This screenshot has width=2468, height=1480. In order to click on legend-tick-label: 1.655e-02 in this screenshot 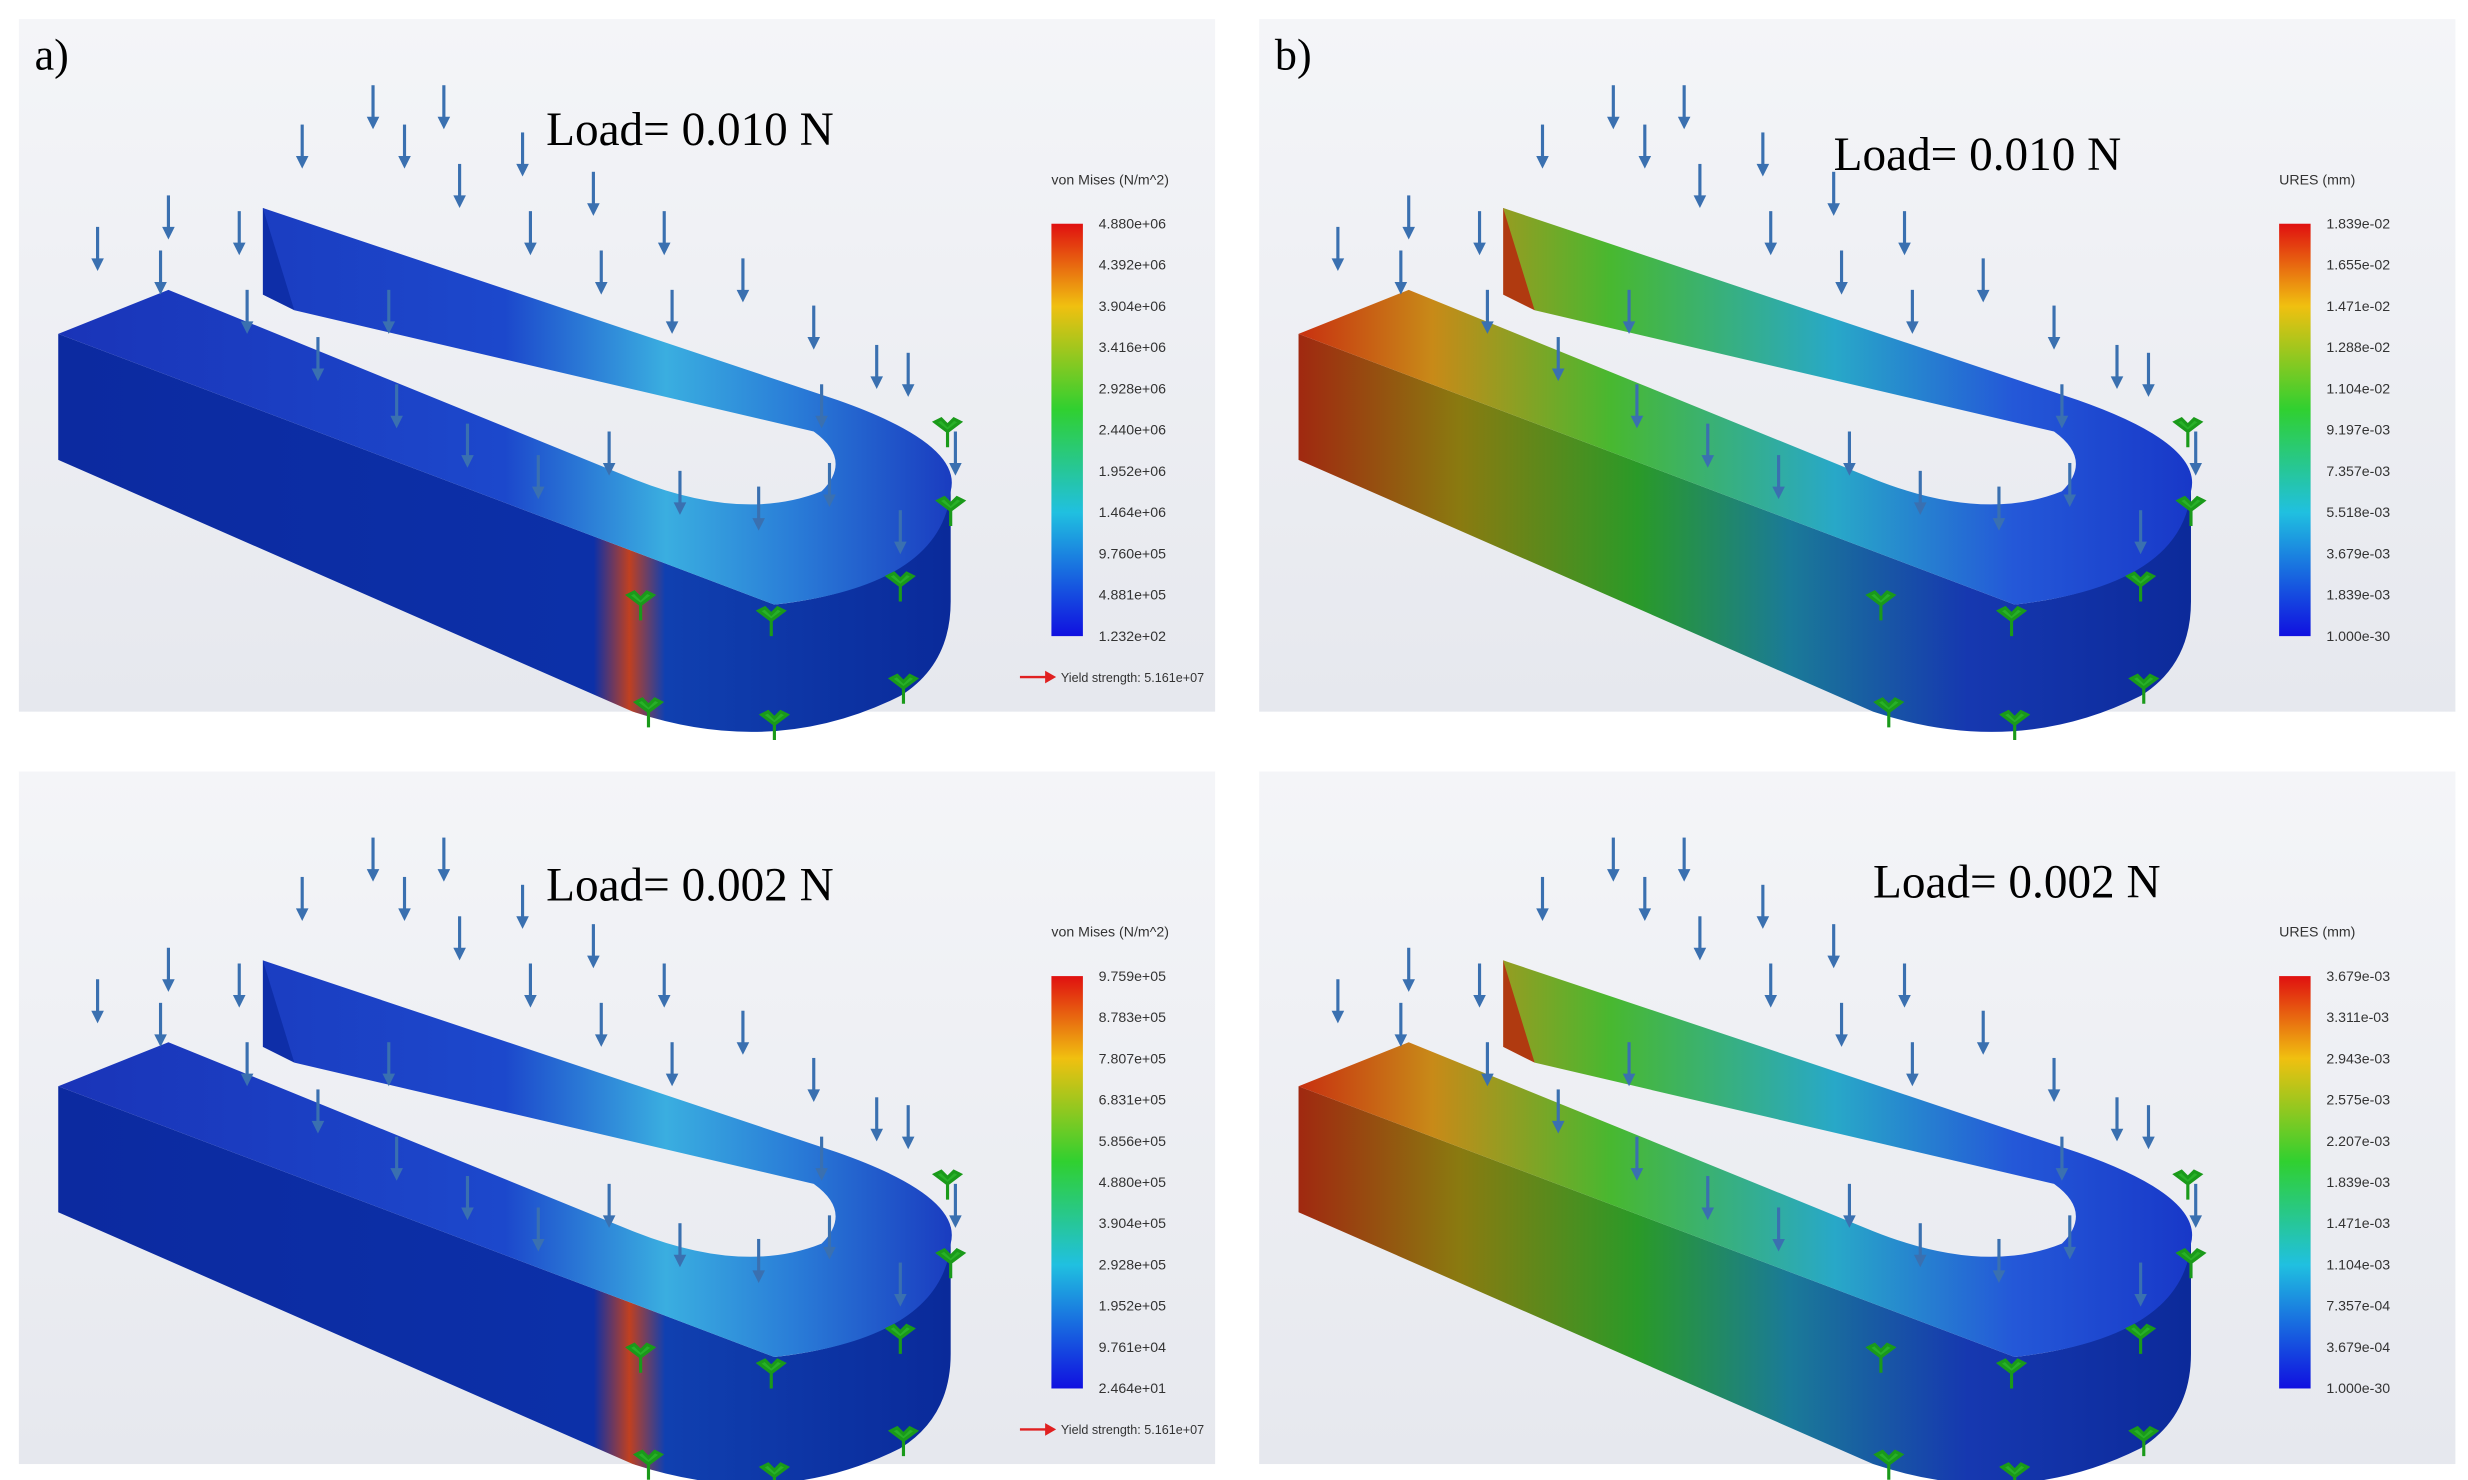, I will do `click(2358, 266)`.